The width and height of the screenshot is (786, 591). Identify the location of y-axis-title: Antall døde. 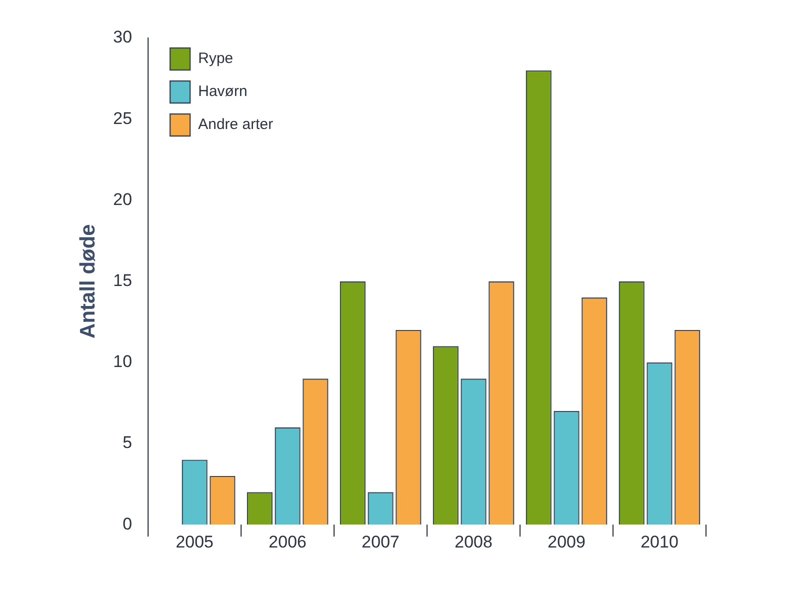
(88, 281).